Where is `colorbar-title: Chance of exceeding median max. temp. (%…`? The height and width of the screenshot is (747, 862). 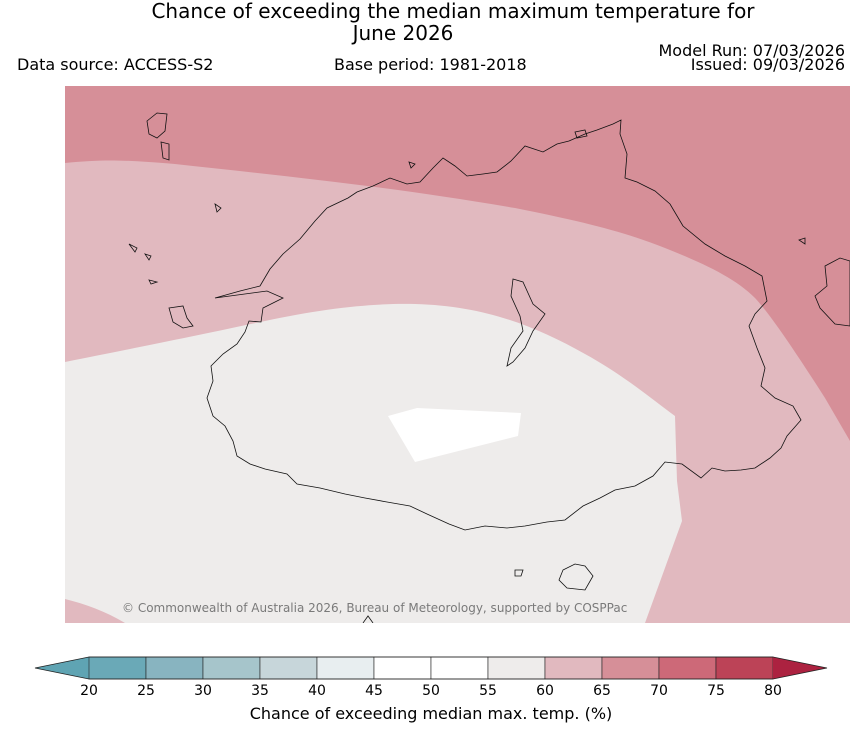 colorbar-title: Chance of exceeding median max. temp. (%… is located at coordinates (431, 713).